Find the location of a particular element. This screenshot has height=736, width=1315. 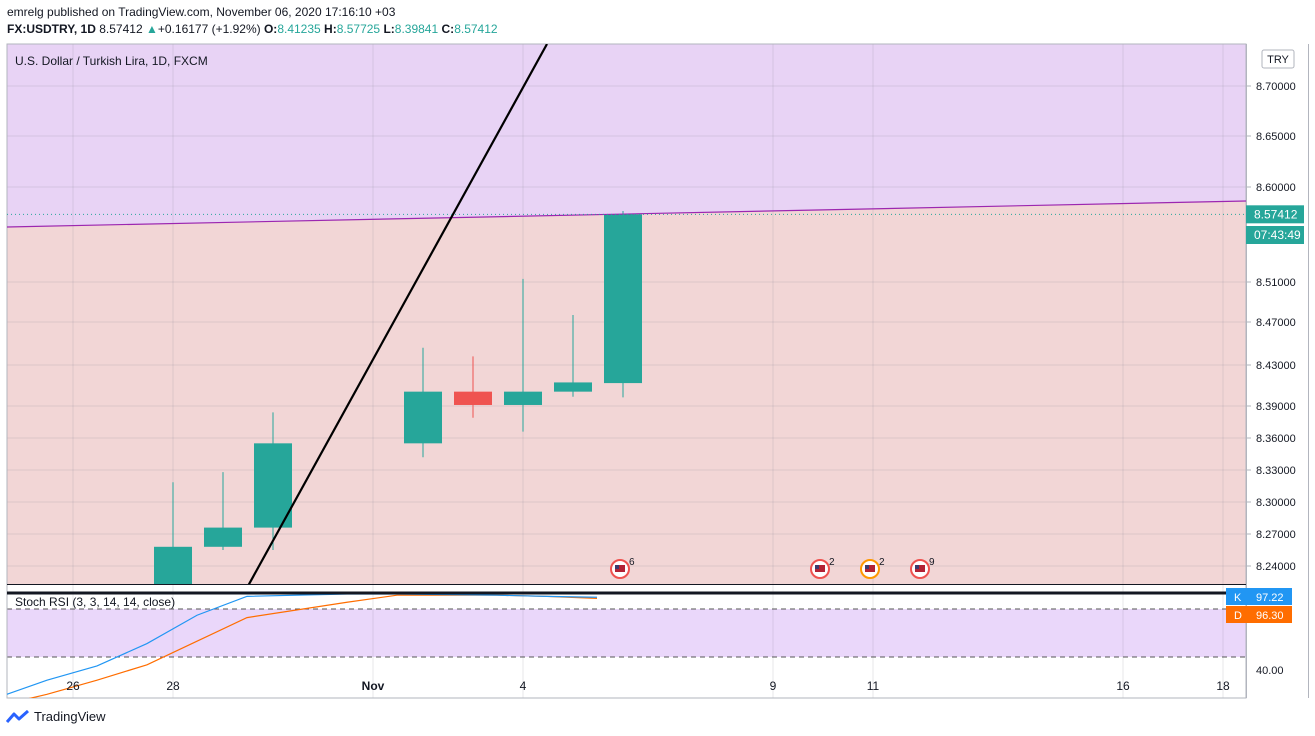

open-value: 8.41235 is located at coordinates (299, 29).